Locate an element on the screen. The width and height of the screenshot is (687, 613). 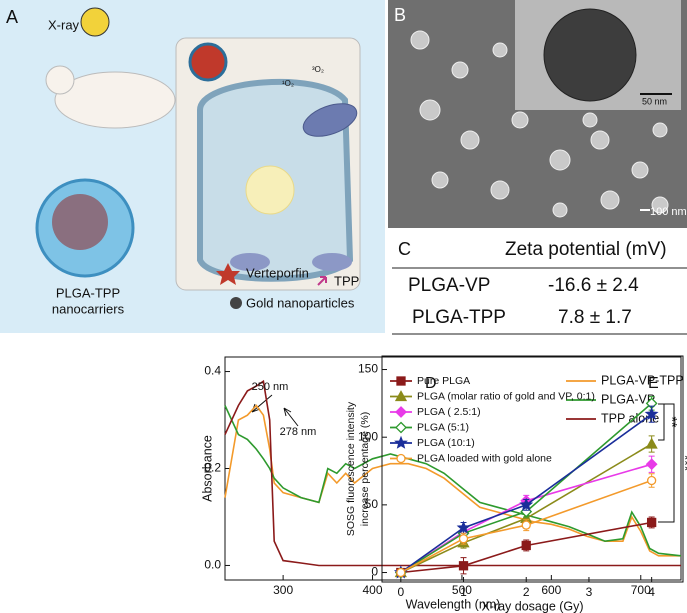
legend-label: PLGA ( 2.5:1) is located at coordinates (449, 412).